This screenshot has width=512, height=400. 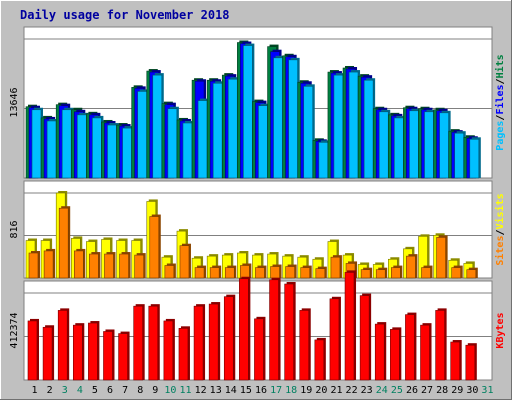 What do you see at coordinates (352, 390) in the screenshot?
I see `x-tick-label-day-22: 22` at bounding box center [352, 390].